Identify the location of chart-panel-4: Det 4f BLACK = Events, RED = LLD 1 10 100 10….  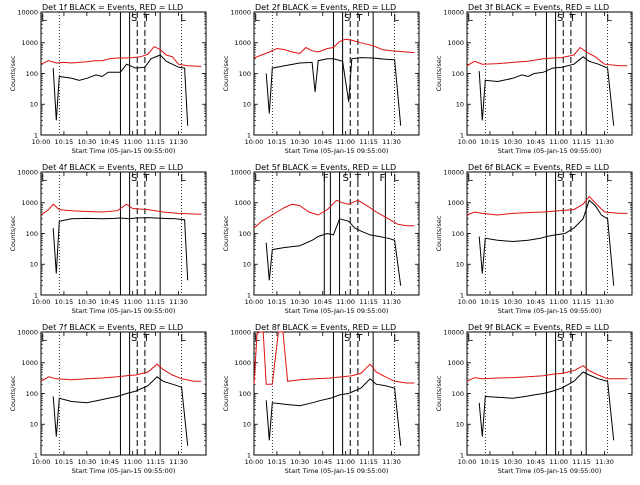
(108, 239).